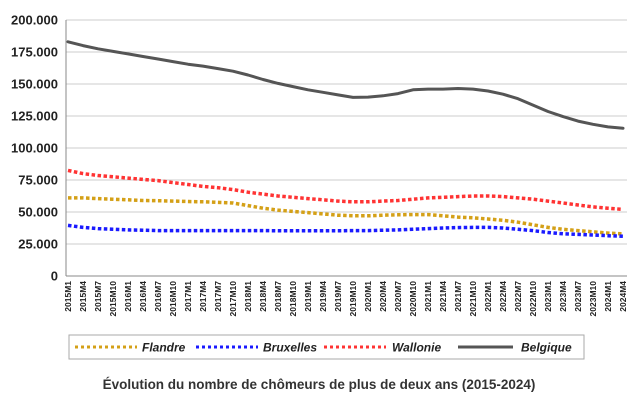 Image resolution: width=639 pixels, height=403 pixels. Describe the element at coordinates (38, 212) in the screenshot. I see `y-tick-label: 50.000` at that location.